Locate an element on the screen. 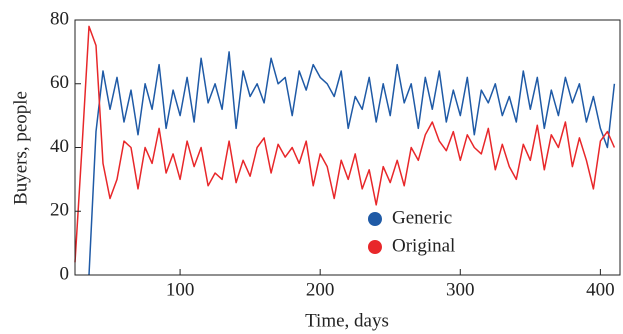 The image size is (623, 334). x-tick-label: 100 is located at coordinates (180, 289).